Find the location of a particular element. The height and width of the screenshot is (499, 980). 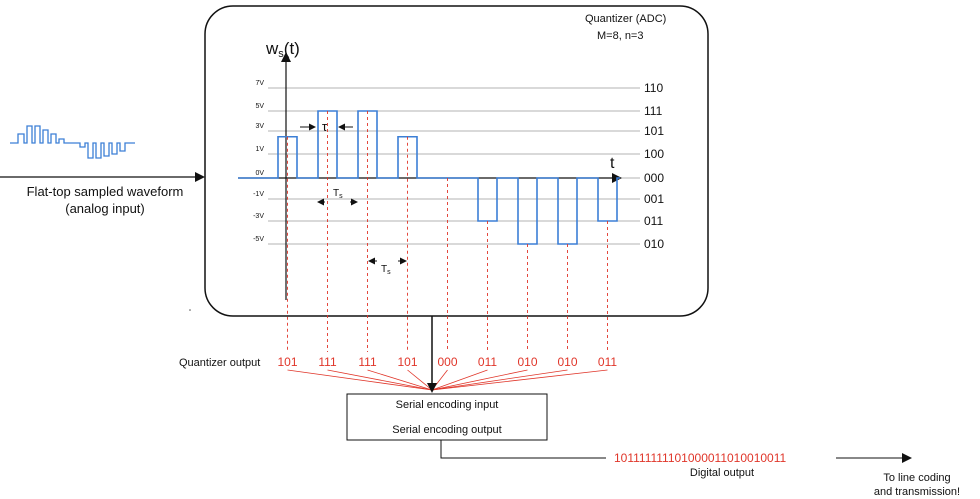

digital-output-label: Digital output is located at coordinates (722, 473).